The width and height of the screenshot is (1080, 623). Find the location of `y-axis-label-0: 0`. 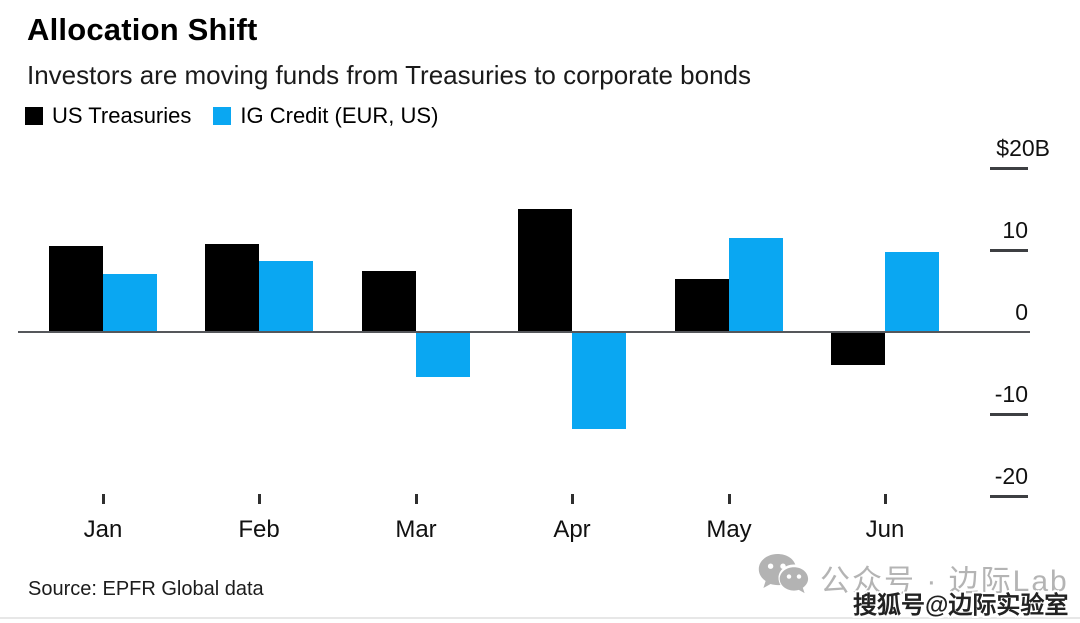

y-axis-label-0: 0 is located at coordinates (1021, 312).